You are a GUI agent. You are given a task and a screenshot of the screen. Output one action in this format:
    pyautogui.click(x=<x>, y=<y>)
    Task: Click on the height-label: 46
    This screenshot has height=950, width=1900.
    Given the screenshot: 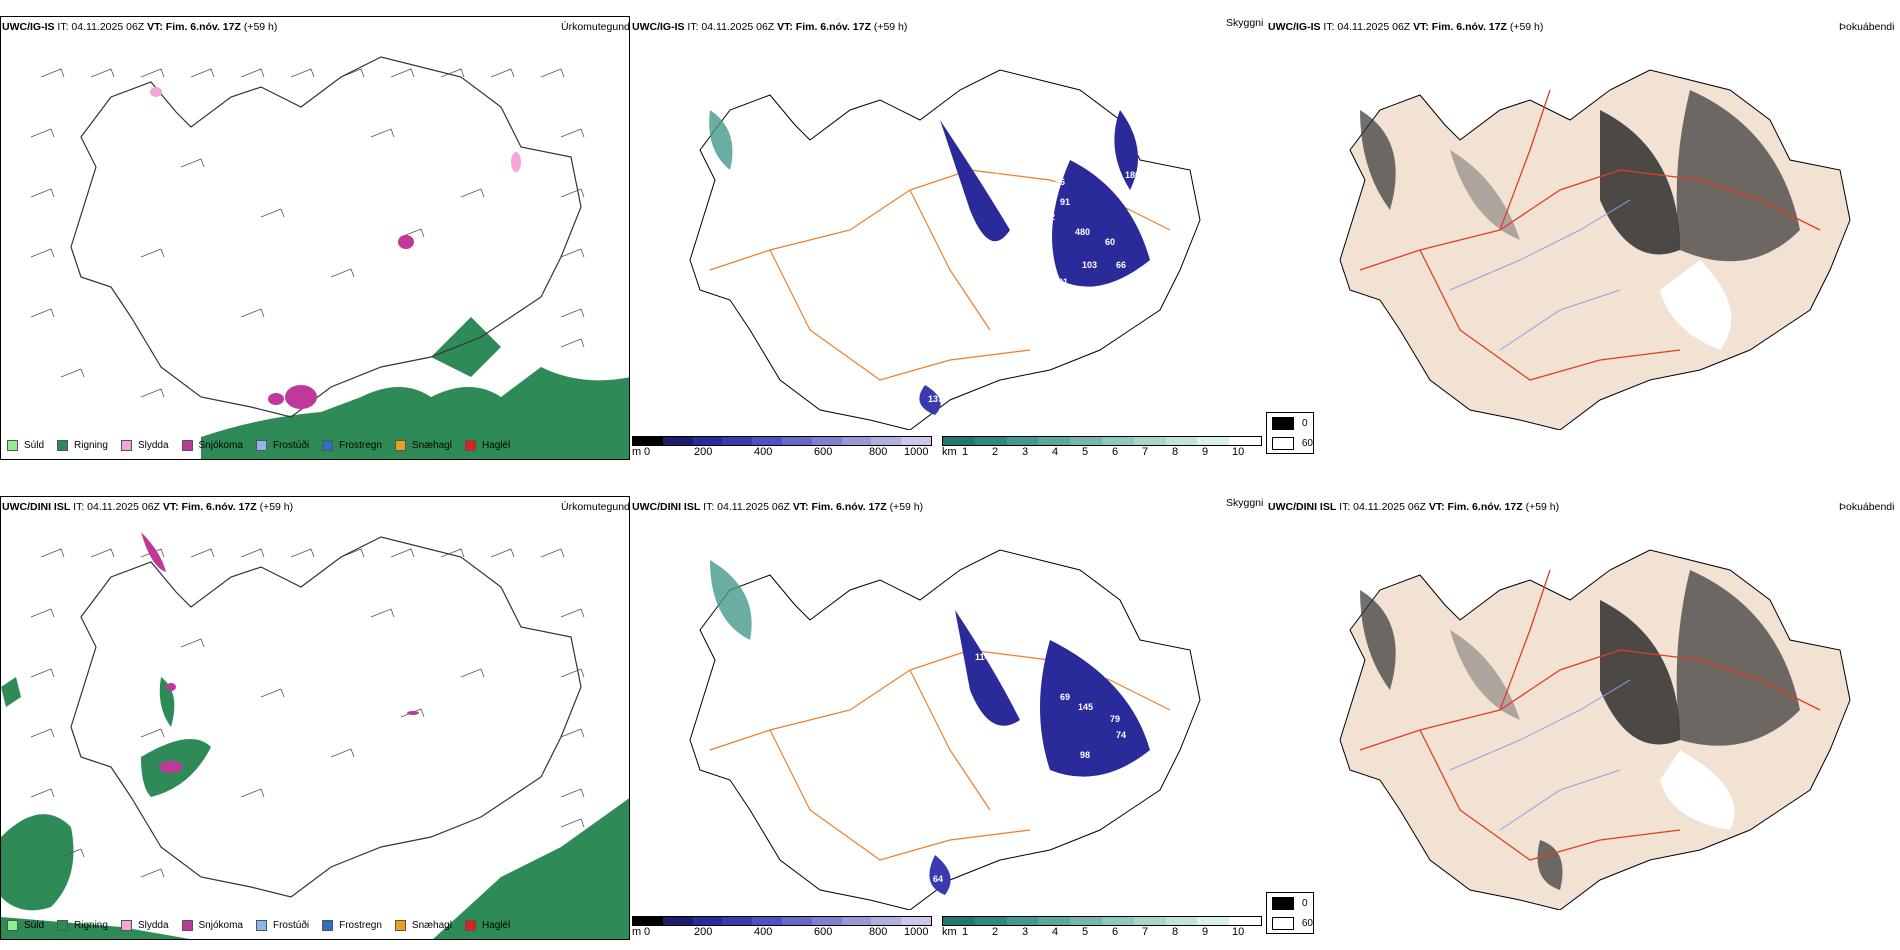 What is the action you would take?
    pyautogui.click(x=1060, y=182)
    